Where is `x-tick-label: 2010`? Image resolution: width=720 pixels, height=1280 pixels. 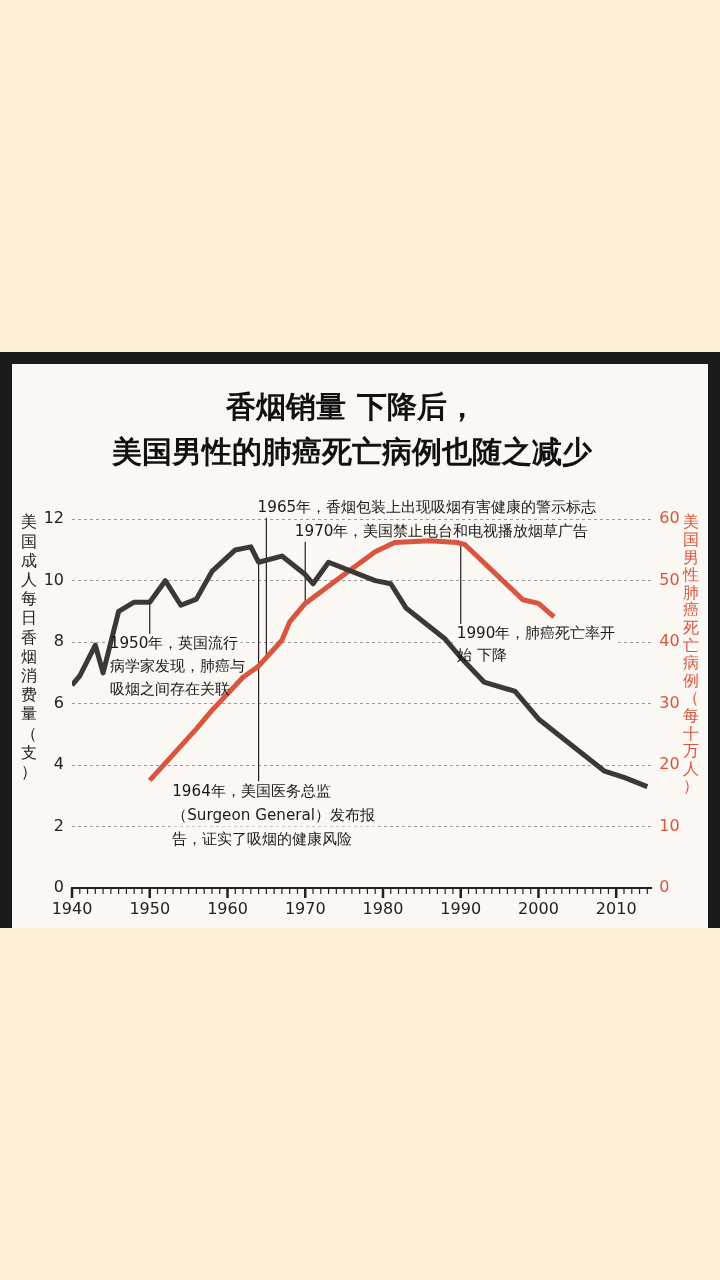 x-tick-label: 2010 is located at coordinates (616, 908).